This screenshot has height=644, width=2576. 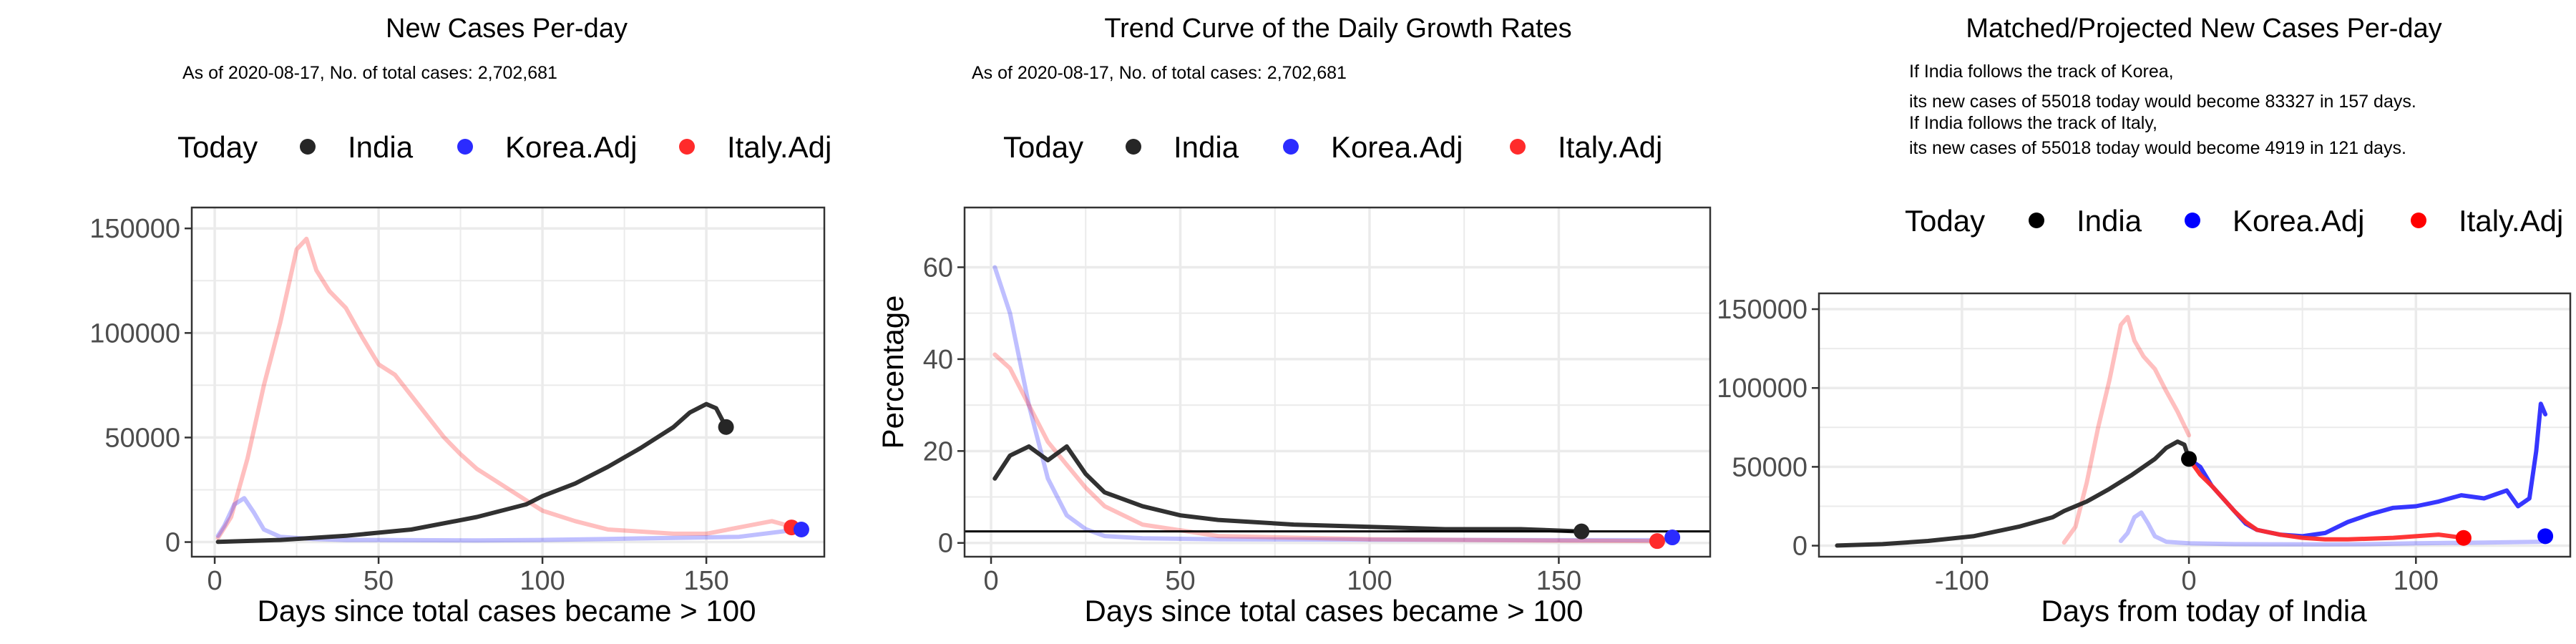 I want to click on chart2-today-point-india, so click(x=1582, y=531).